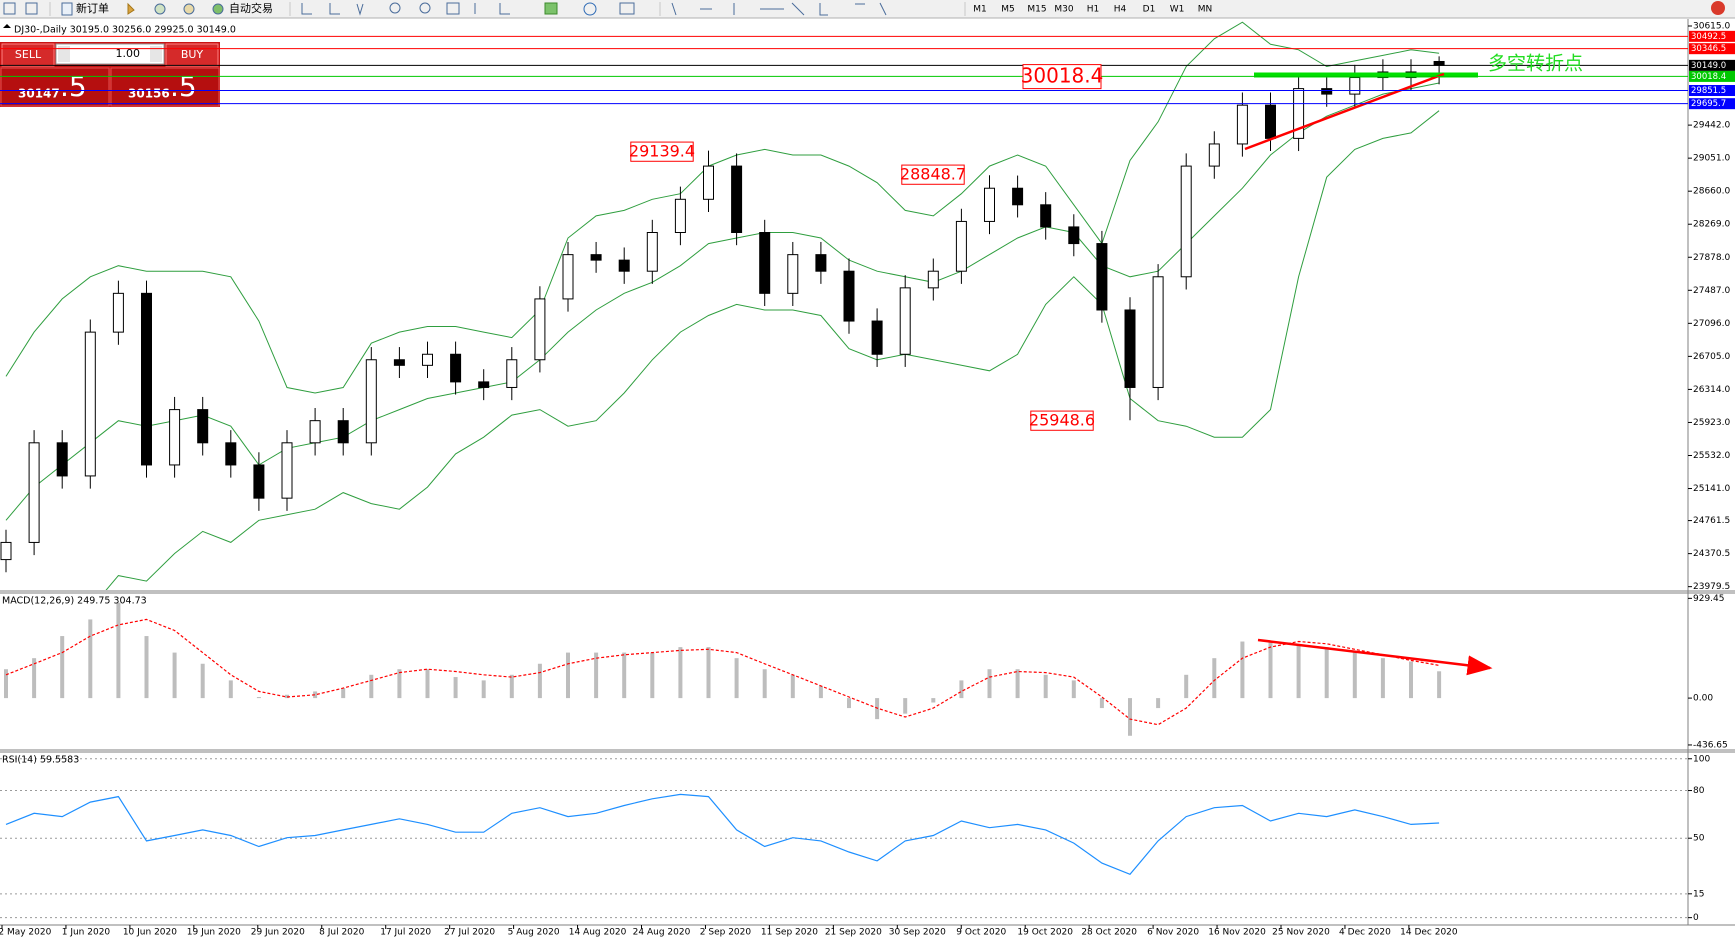  What do you see at coordinates (1711, 587) in the screenshot?
I see `y-tick-label: 23979.5` at bounding box center [1711, 587].